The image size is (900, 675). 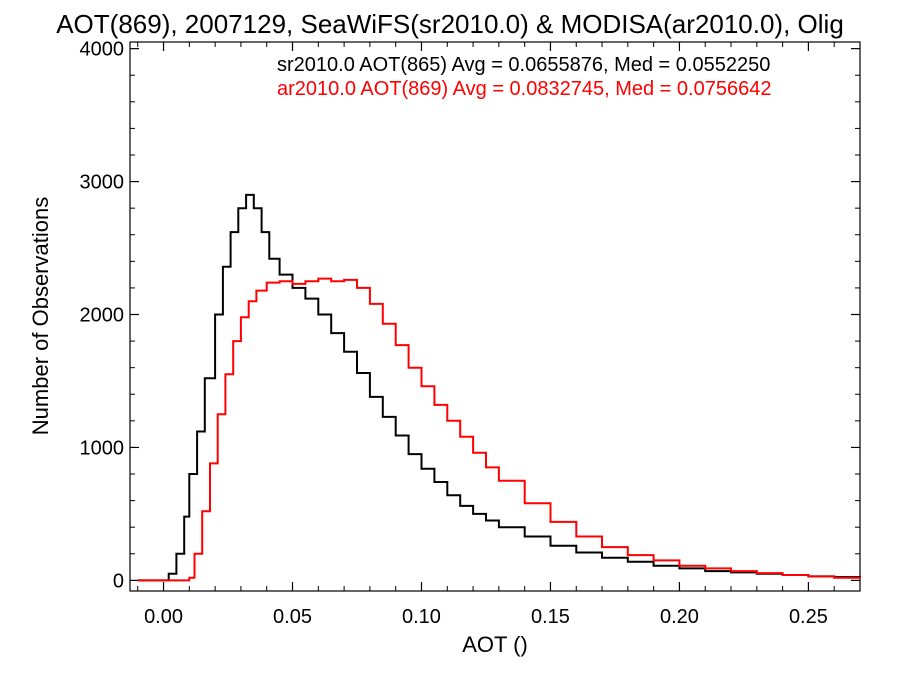 What do you see at coordinates (102, 50) in the screenshot?
I see `y-tick-label: 4000` at bounding box center [102, 50].